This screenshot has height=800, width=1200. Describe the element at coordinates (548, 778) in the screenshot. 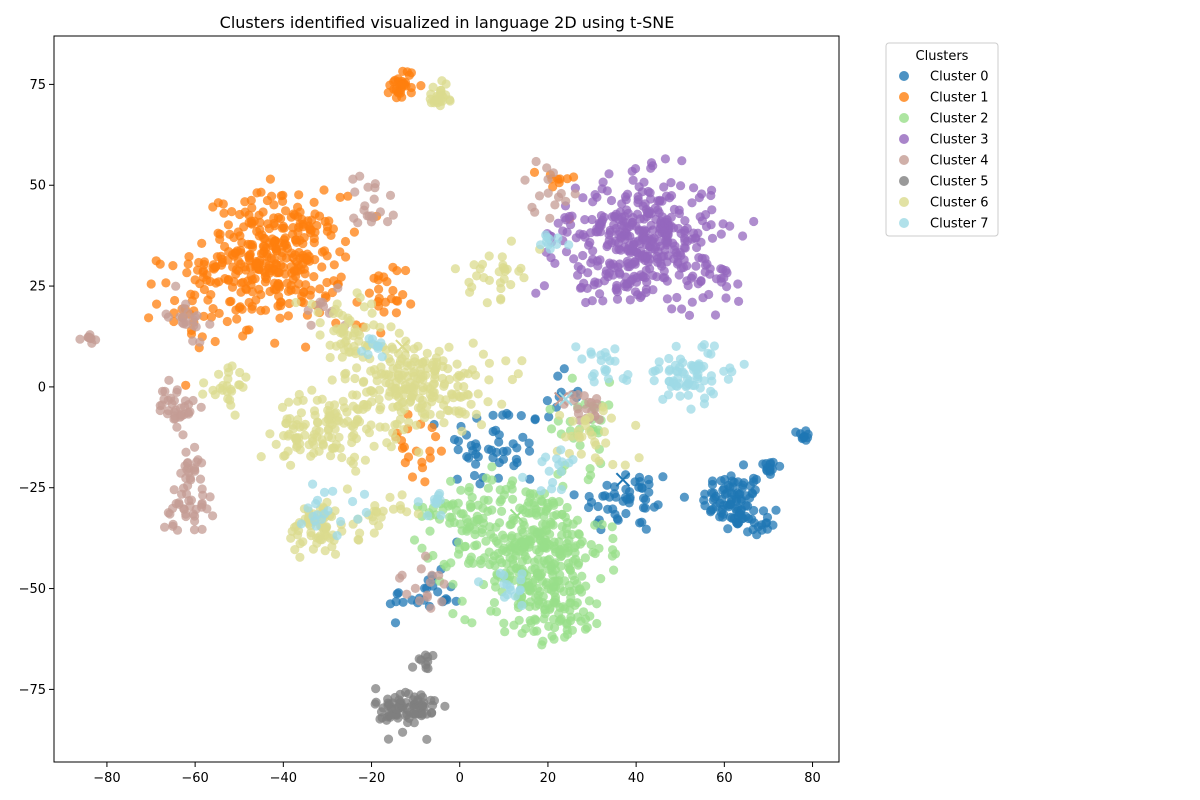

I see `x-tick-label: 20` at that location.